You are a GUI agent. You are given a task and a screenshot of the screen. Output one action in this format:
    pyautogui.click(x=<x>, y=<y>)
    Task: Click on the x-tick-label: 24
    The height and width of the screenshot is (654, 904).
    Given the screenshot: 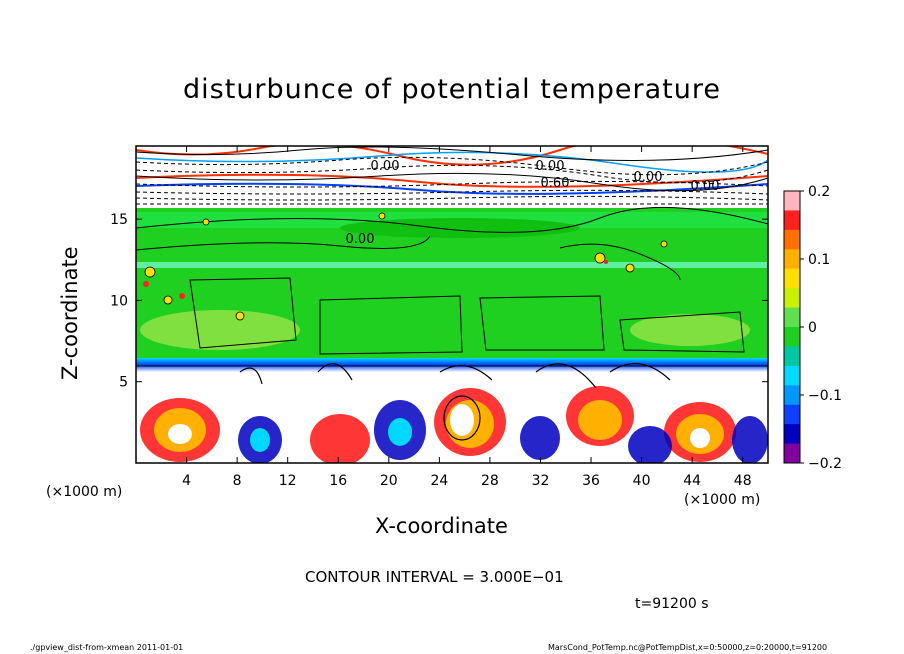 What is the action you would take?
    pyautogui.click(x=439, y=481)
    